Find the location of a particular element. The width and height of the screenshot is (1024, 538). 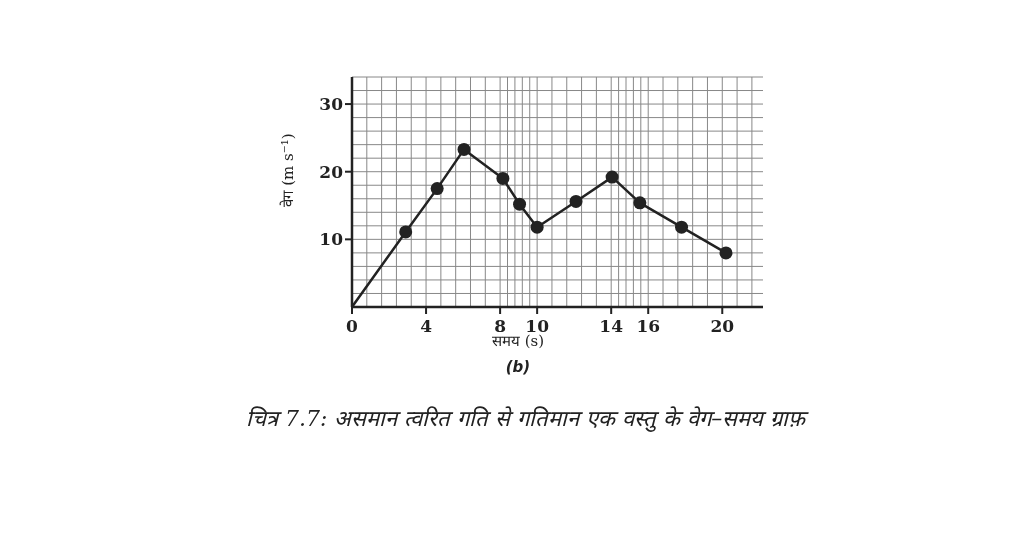

y-tick-label: 10 is located at coordinates (331, 239).